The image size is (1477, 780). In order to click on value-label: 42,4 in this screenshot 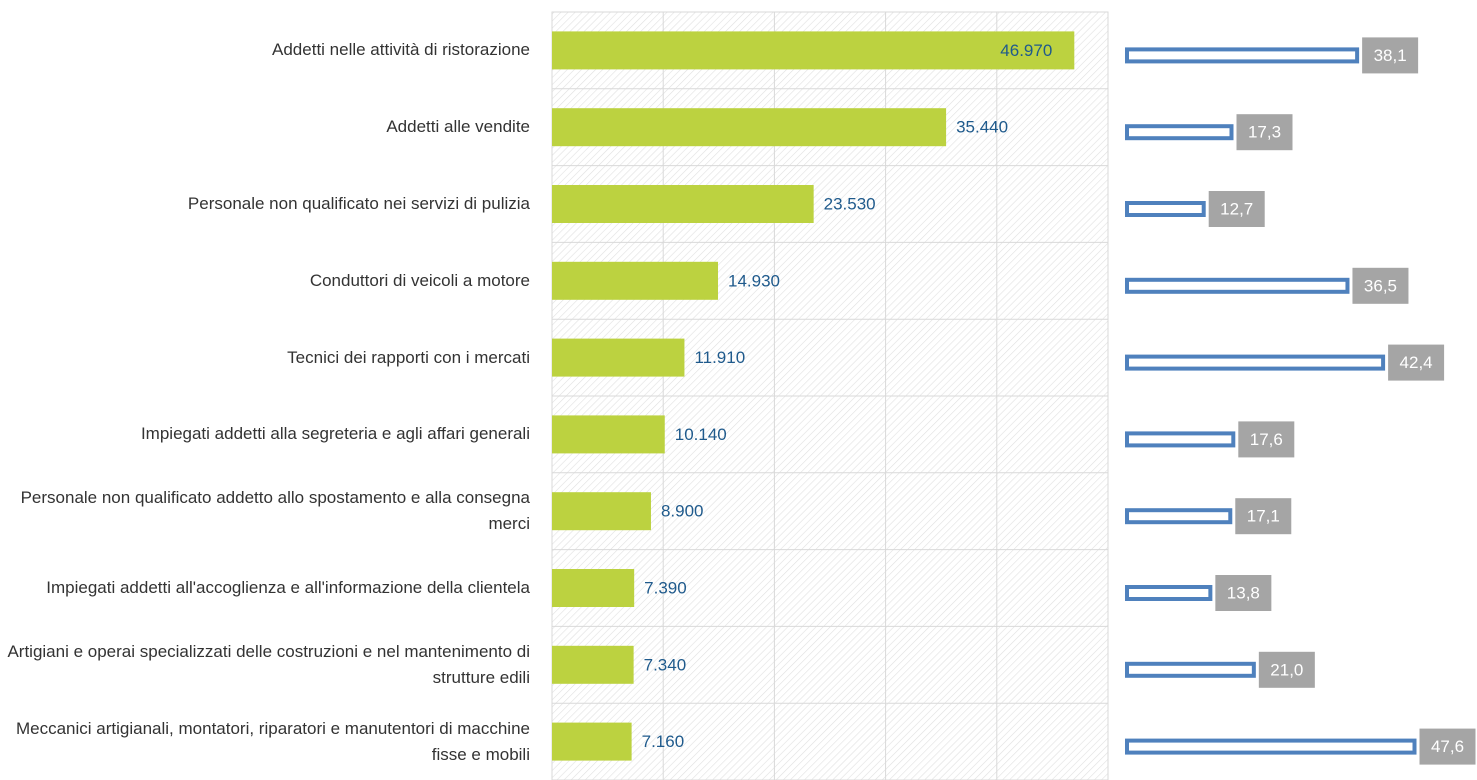, I will do `click(1416, 362)`.